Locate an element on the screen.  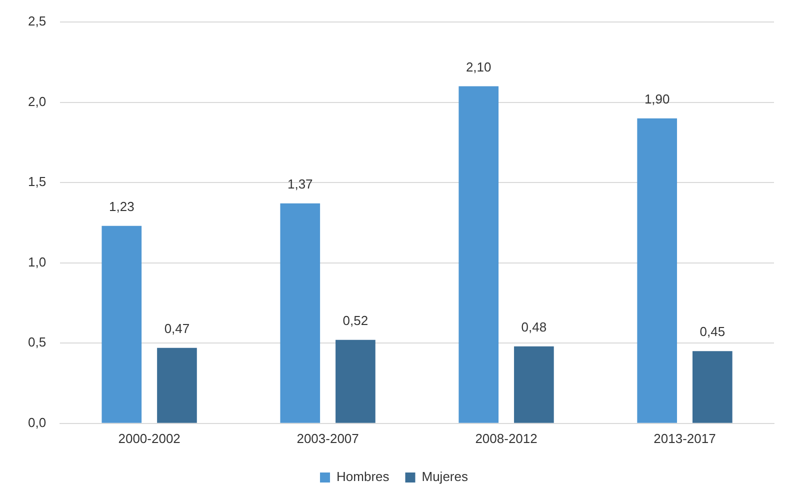
data-label: 0,52 is located at coordinates (355, 320).